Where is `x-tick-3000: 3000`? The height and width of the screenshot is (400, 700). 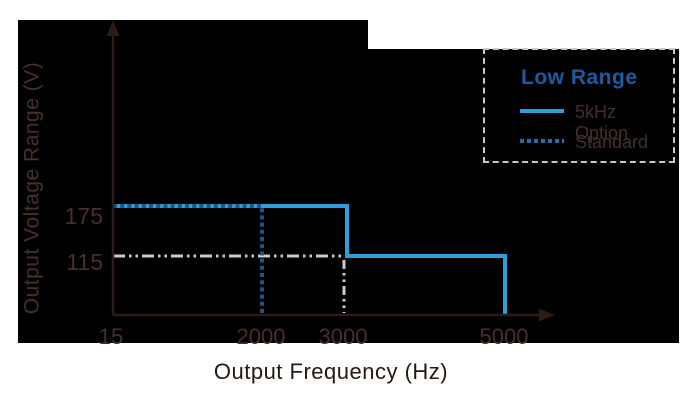 x-tick-3000: 3000 is located at coordinates (343, 336).